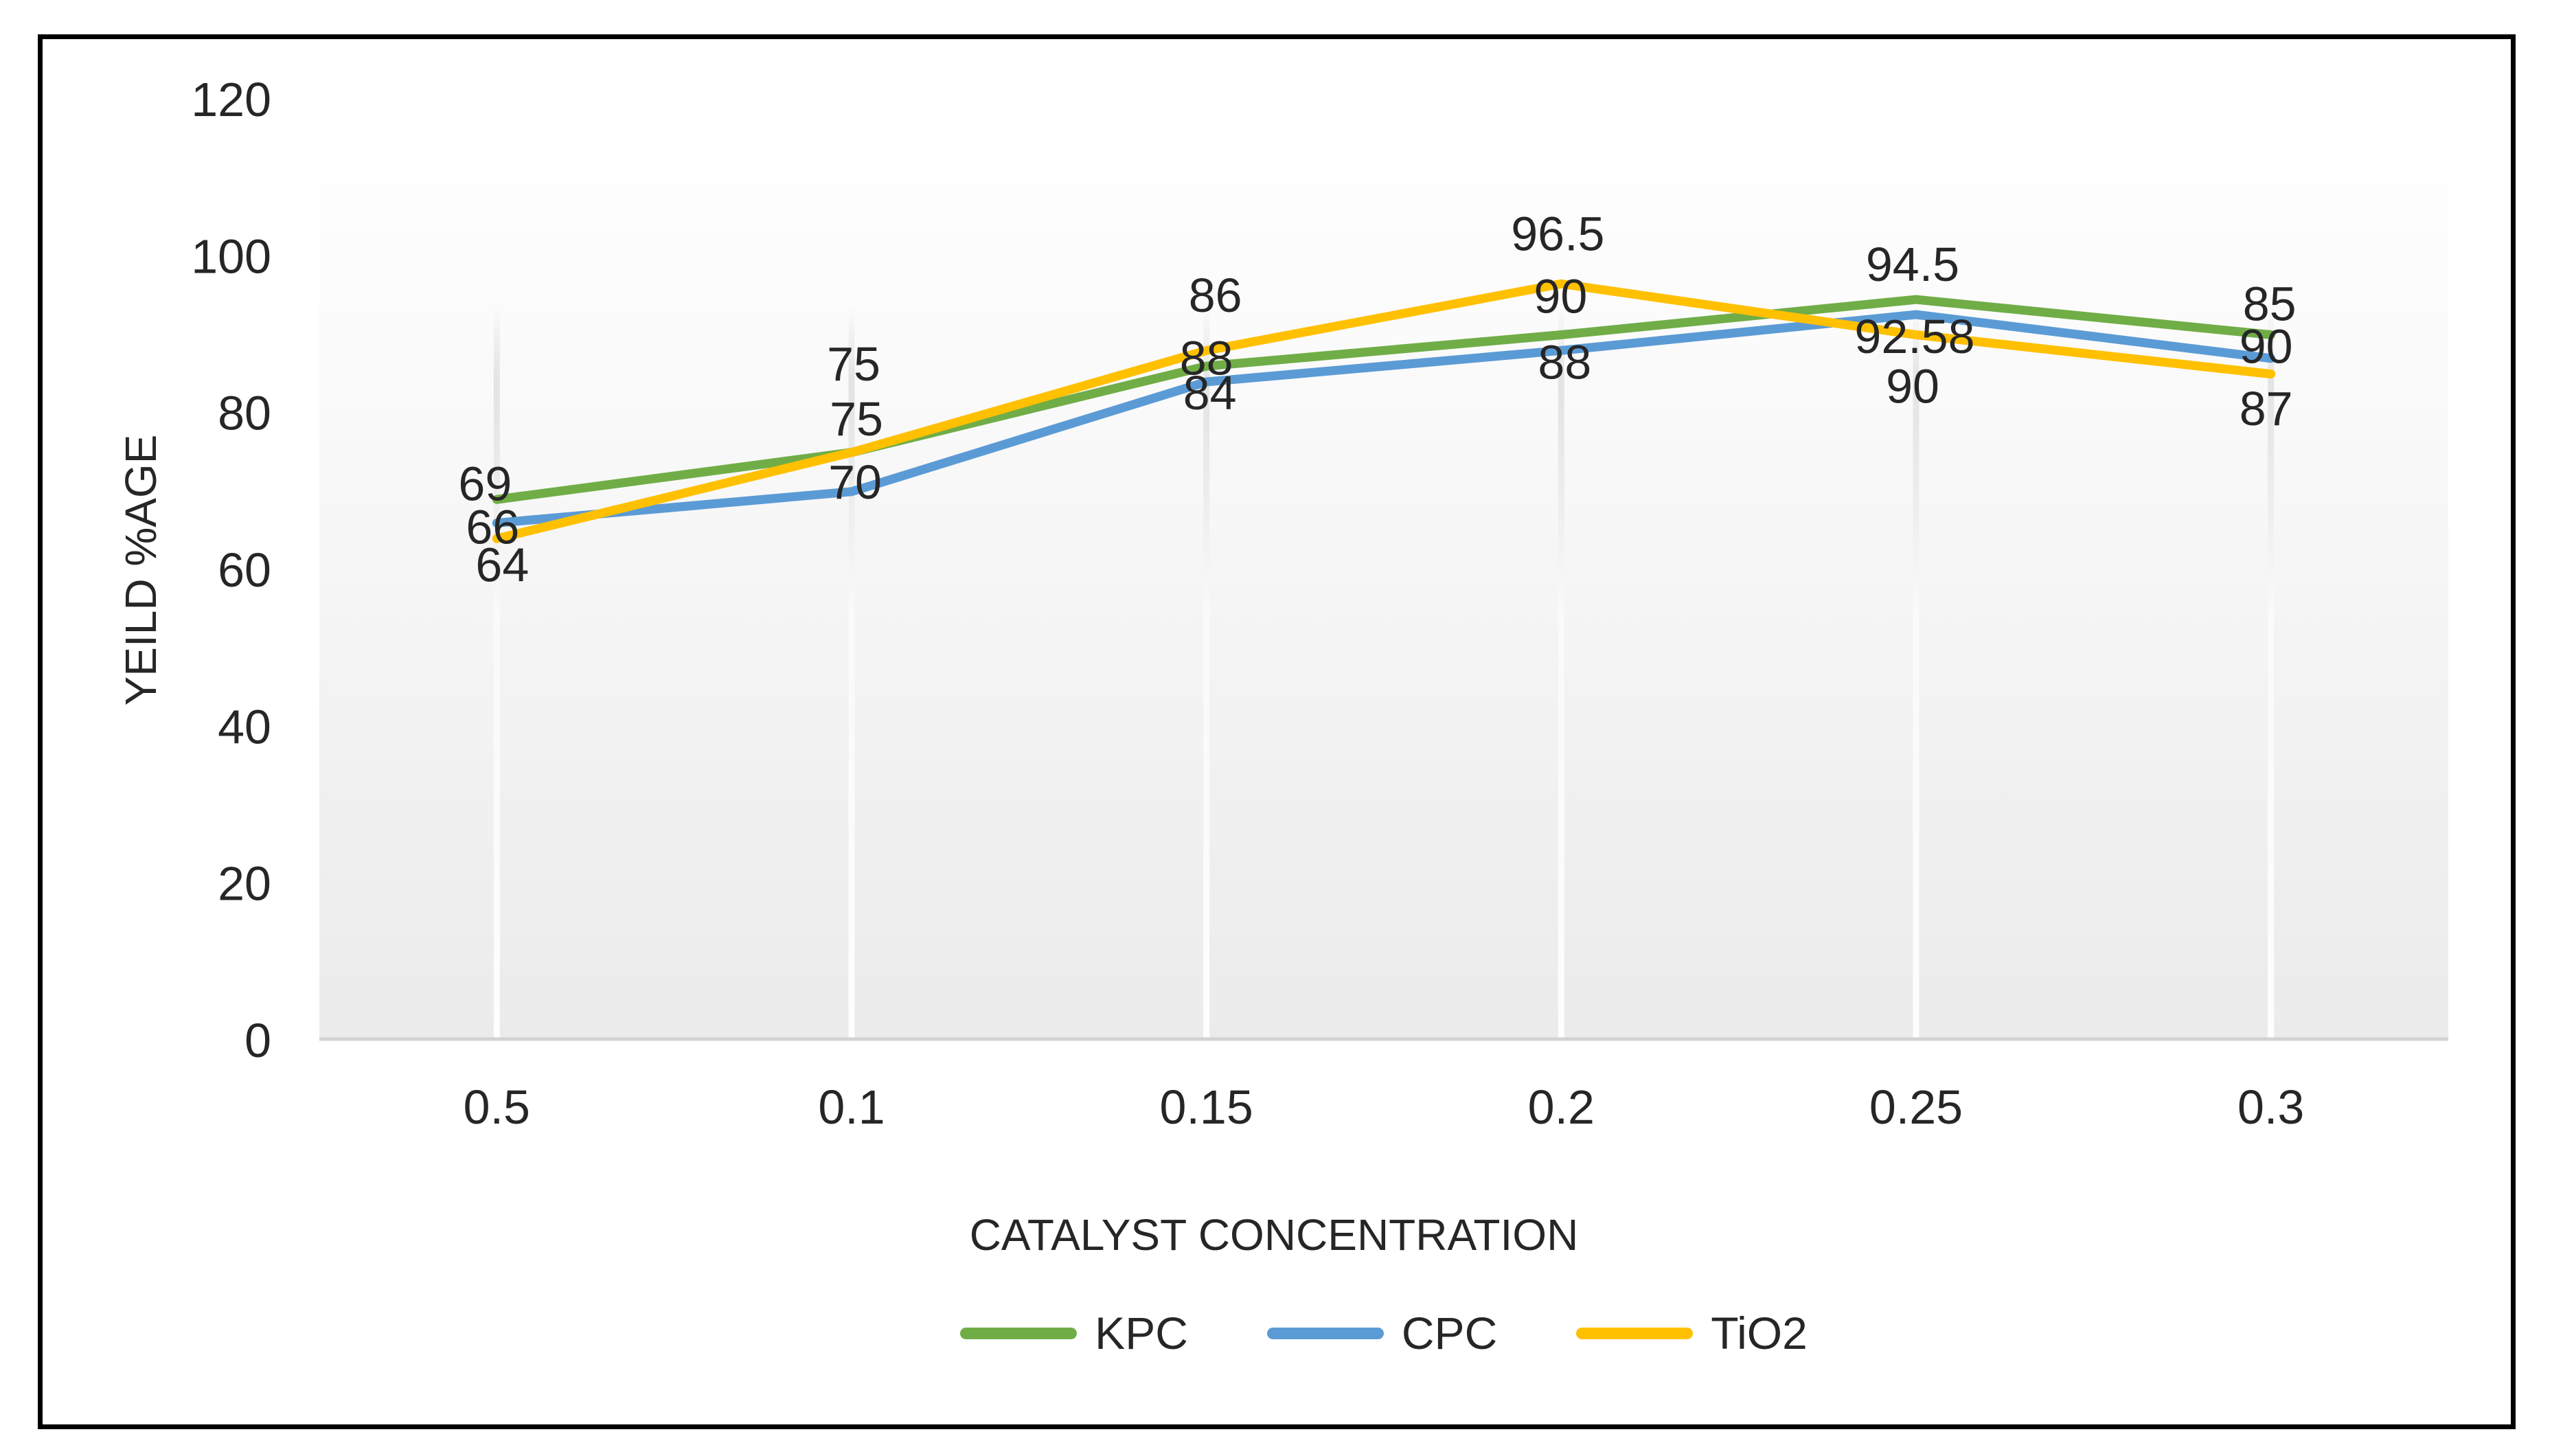 This screenshot has width=2552, height=1456. Describe the element at coordinates (1635, 1333) in the screenshot. I see `legend-swatch-TiO2` at that location.